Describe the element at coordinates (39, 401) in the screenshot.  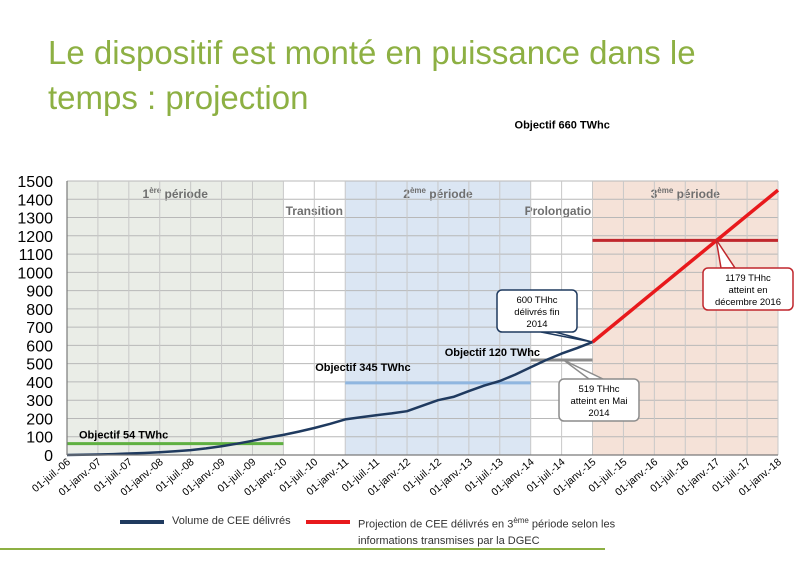
I see `y-tick-label: 300` at that location.